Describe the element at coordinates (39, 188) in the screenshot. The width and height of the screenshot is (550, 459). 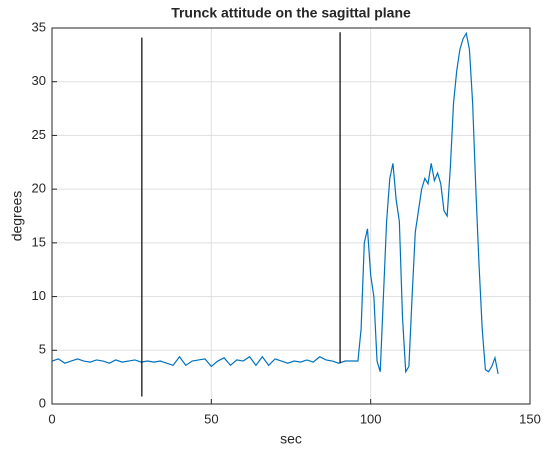
I see `y-tick-label: 20` at that location.